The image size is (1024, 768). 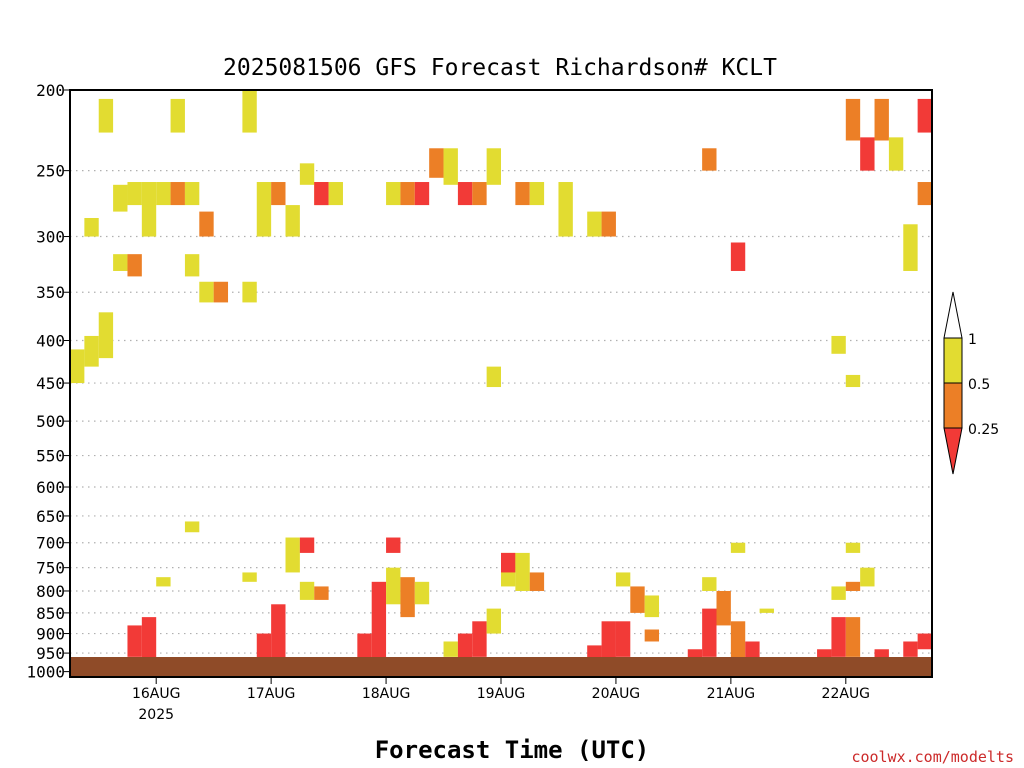 I want to click on legend-red-triangle, so click(x=953, y=451).